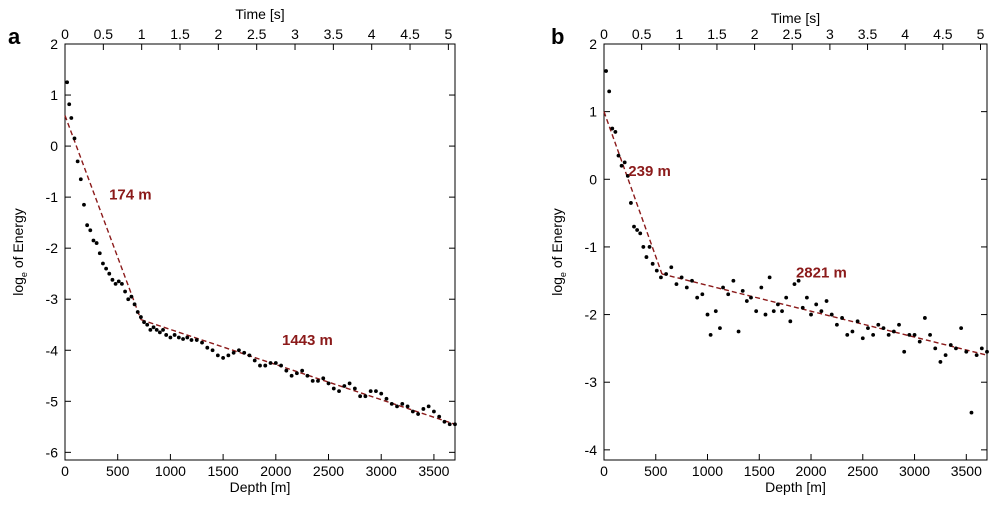 This screenshot has width=992, height=509. Describe the element at coordinates (717, 34) in the screenshot. I see `top-tick-label: 1.5` at that location.